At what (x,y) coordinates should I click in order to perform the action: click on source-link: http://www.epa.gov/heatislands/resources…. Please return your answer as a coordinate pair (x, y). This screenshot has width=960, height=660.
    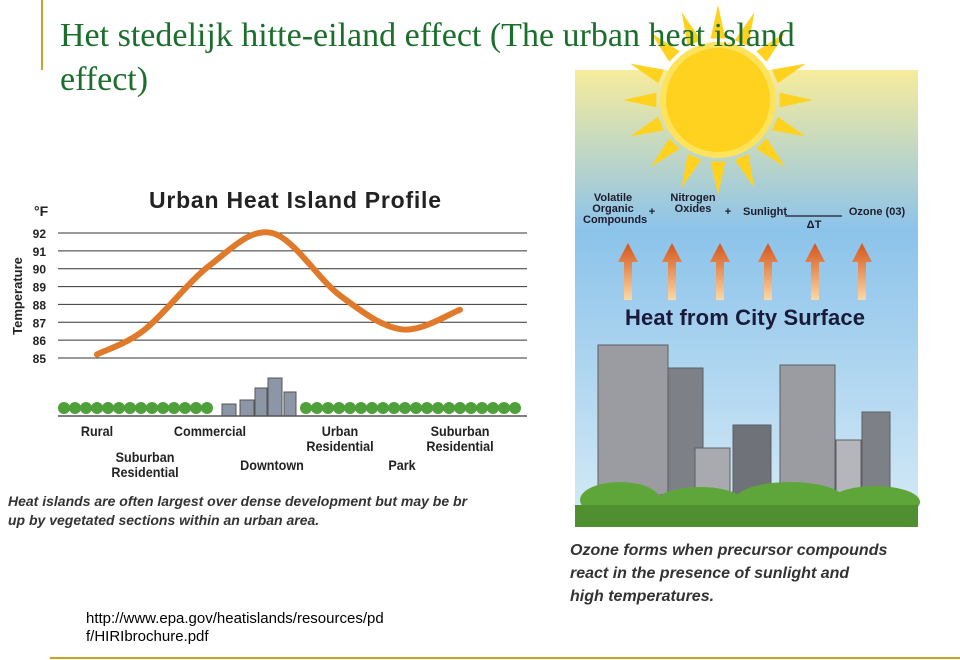
    Looking at the image, I should click on (235, 618).